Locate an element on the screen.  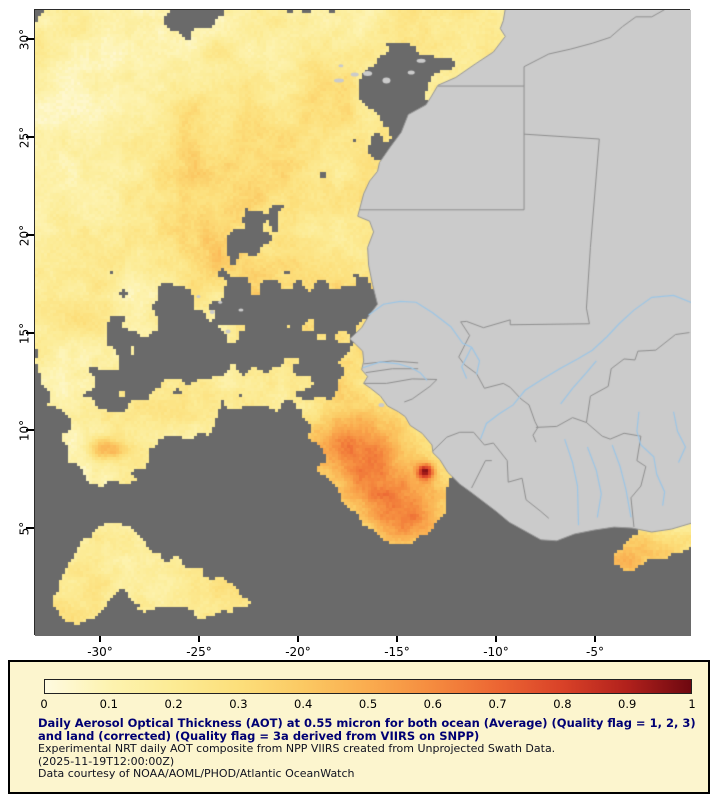
y-axis-label: 20° is located at coordinates (24, 235).